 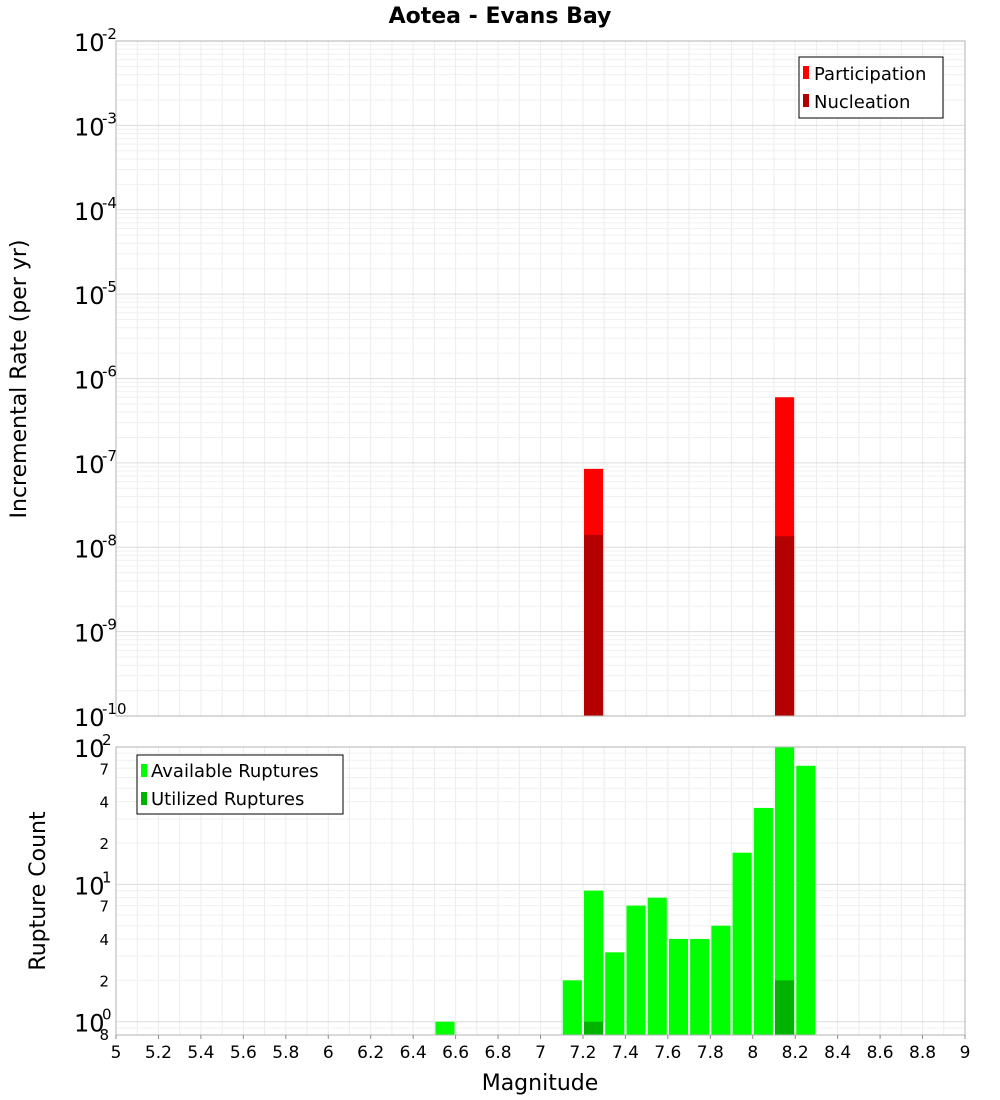 I want to click on x-tick-label: 5, so click(x=116, y=1053).